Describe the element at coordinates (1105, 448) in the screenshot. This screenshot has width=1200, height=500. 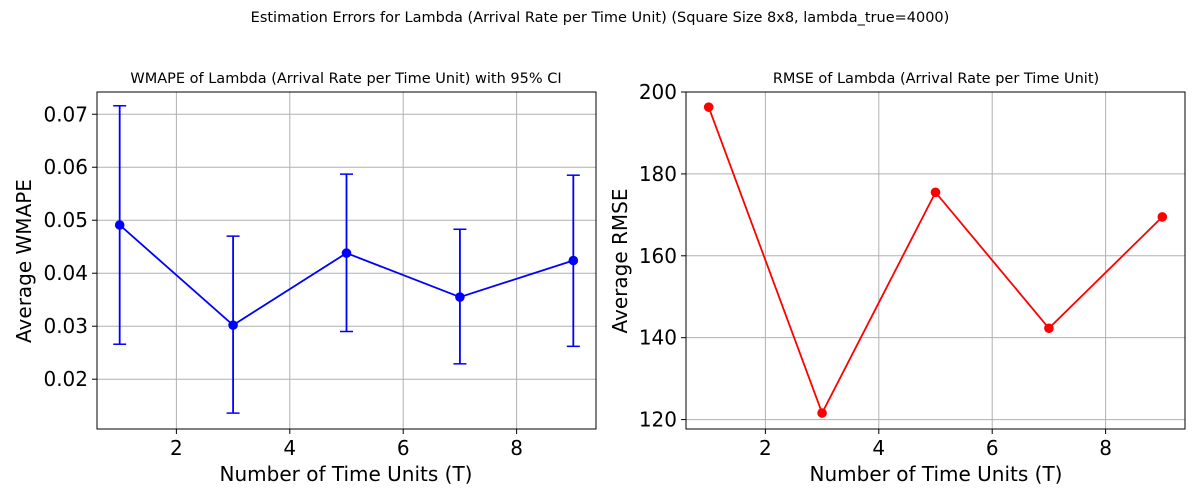
I see `rmse-x-tick-label: 8` at that location.